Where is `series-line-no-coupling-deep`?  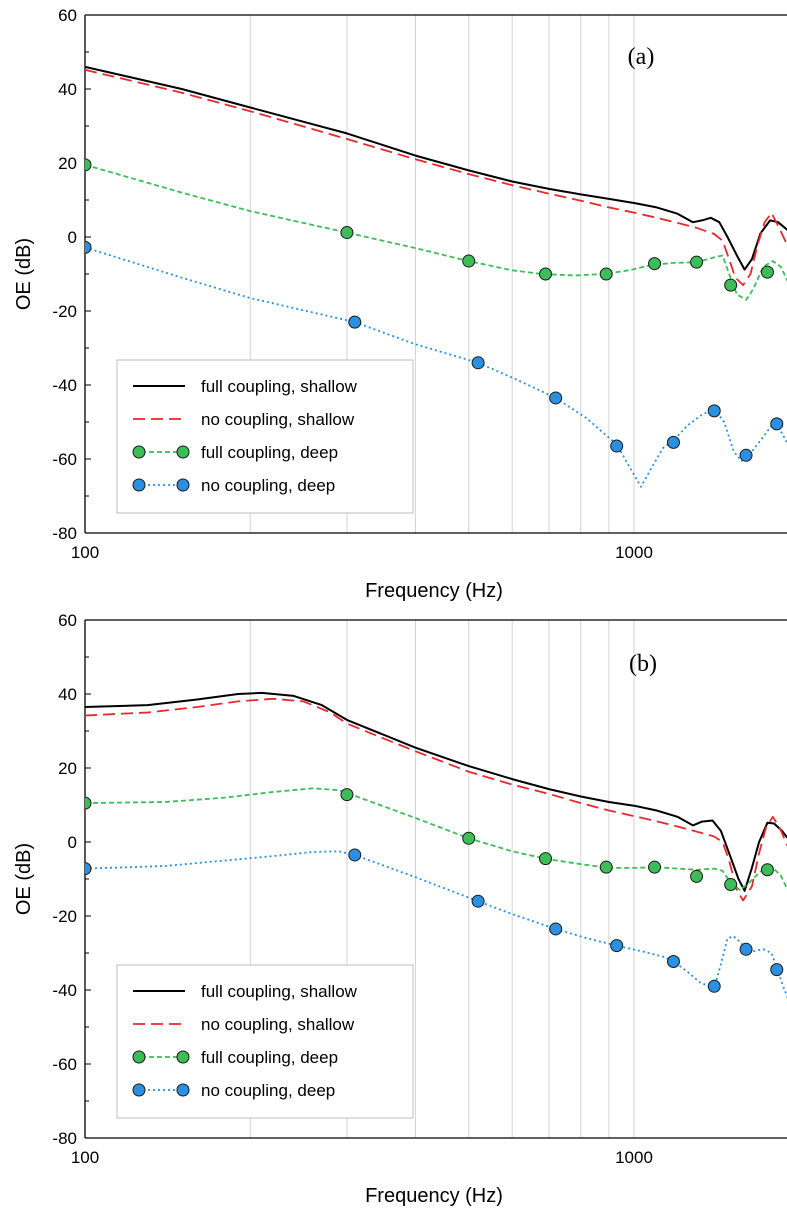 series-line-no-coupling-deep is located at coordinates (436, 924).